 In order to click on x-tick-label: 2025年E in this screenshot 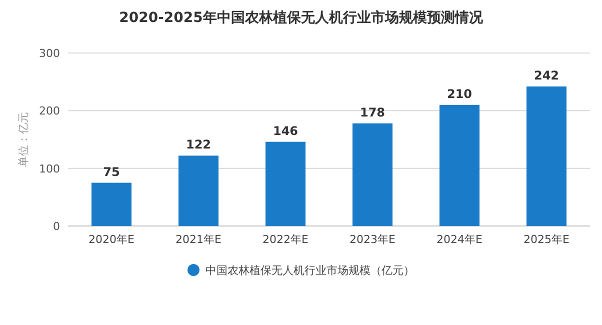, I will do `click(547, 239)`.